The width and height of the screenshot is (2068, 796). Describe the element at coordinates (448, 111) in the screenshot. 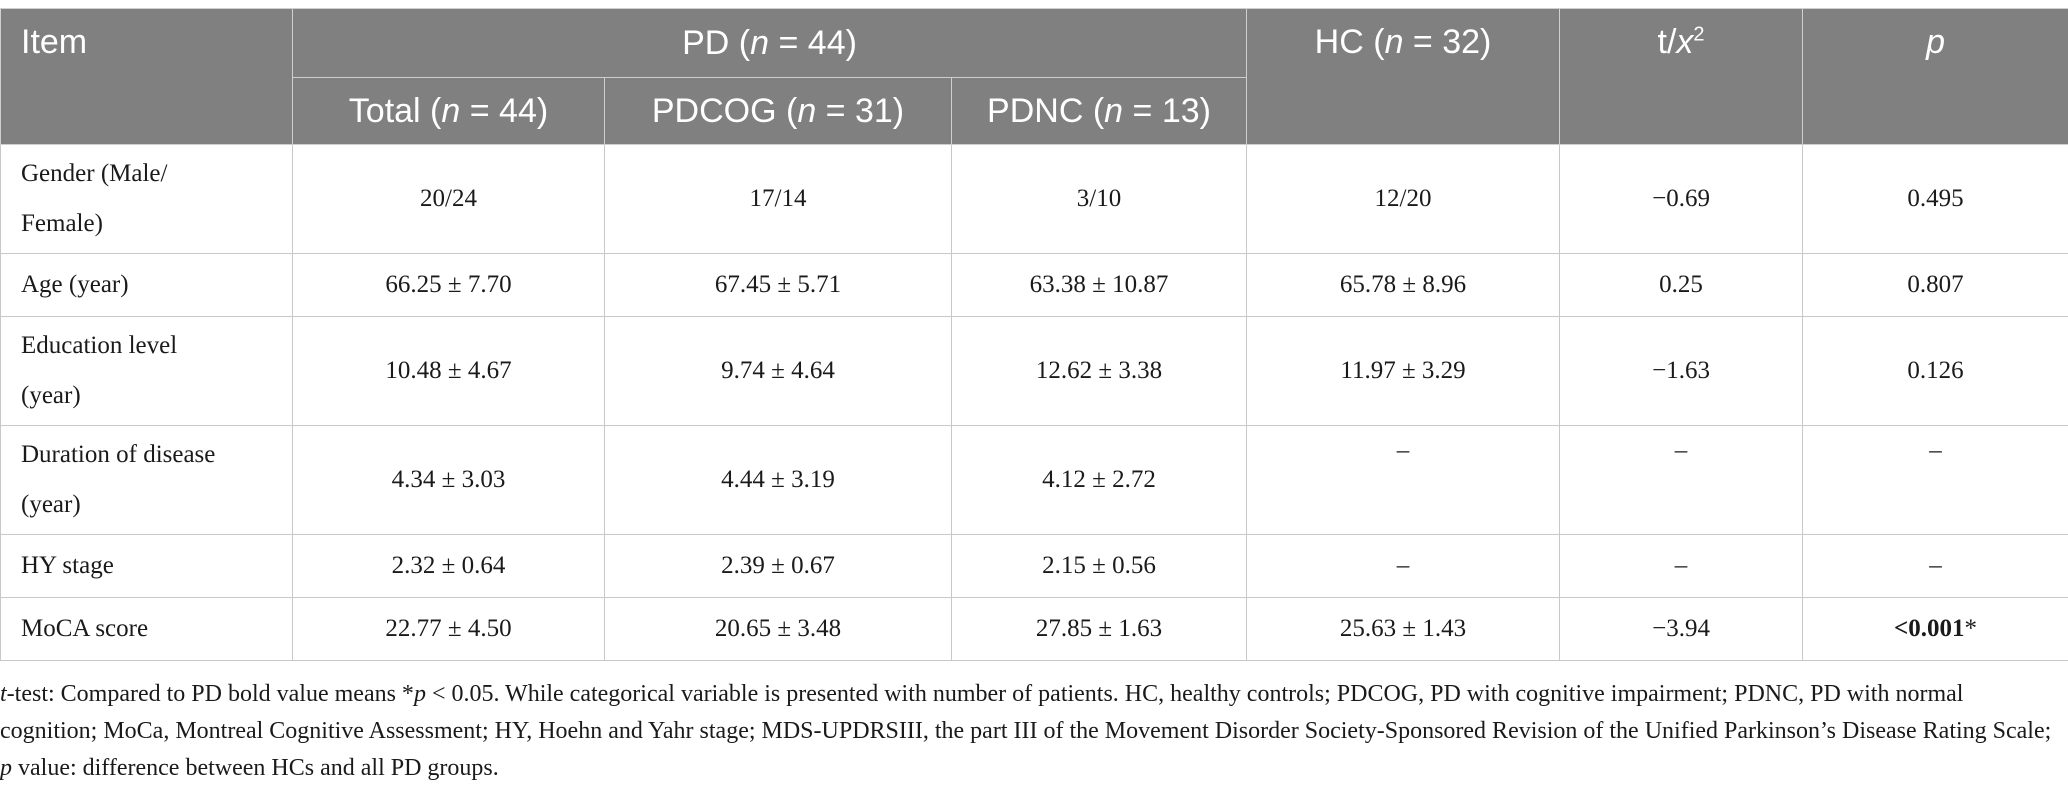

I see `header-total: Total (n = 44)` at that location.